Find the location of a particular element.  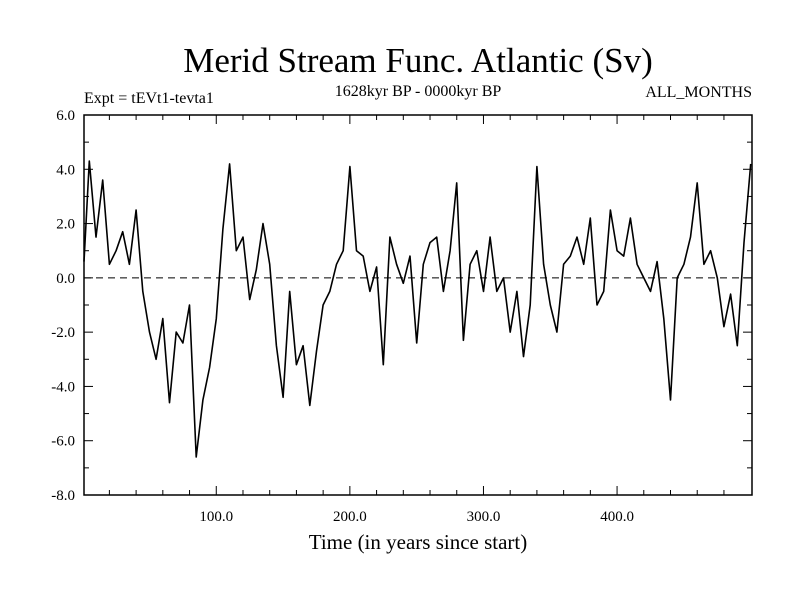

y-tick-label: 0.0 is located at coordinates (65, 279).